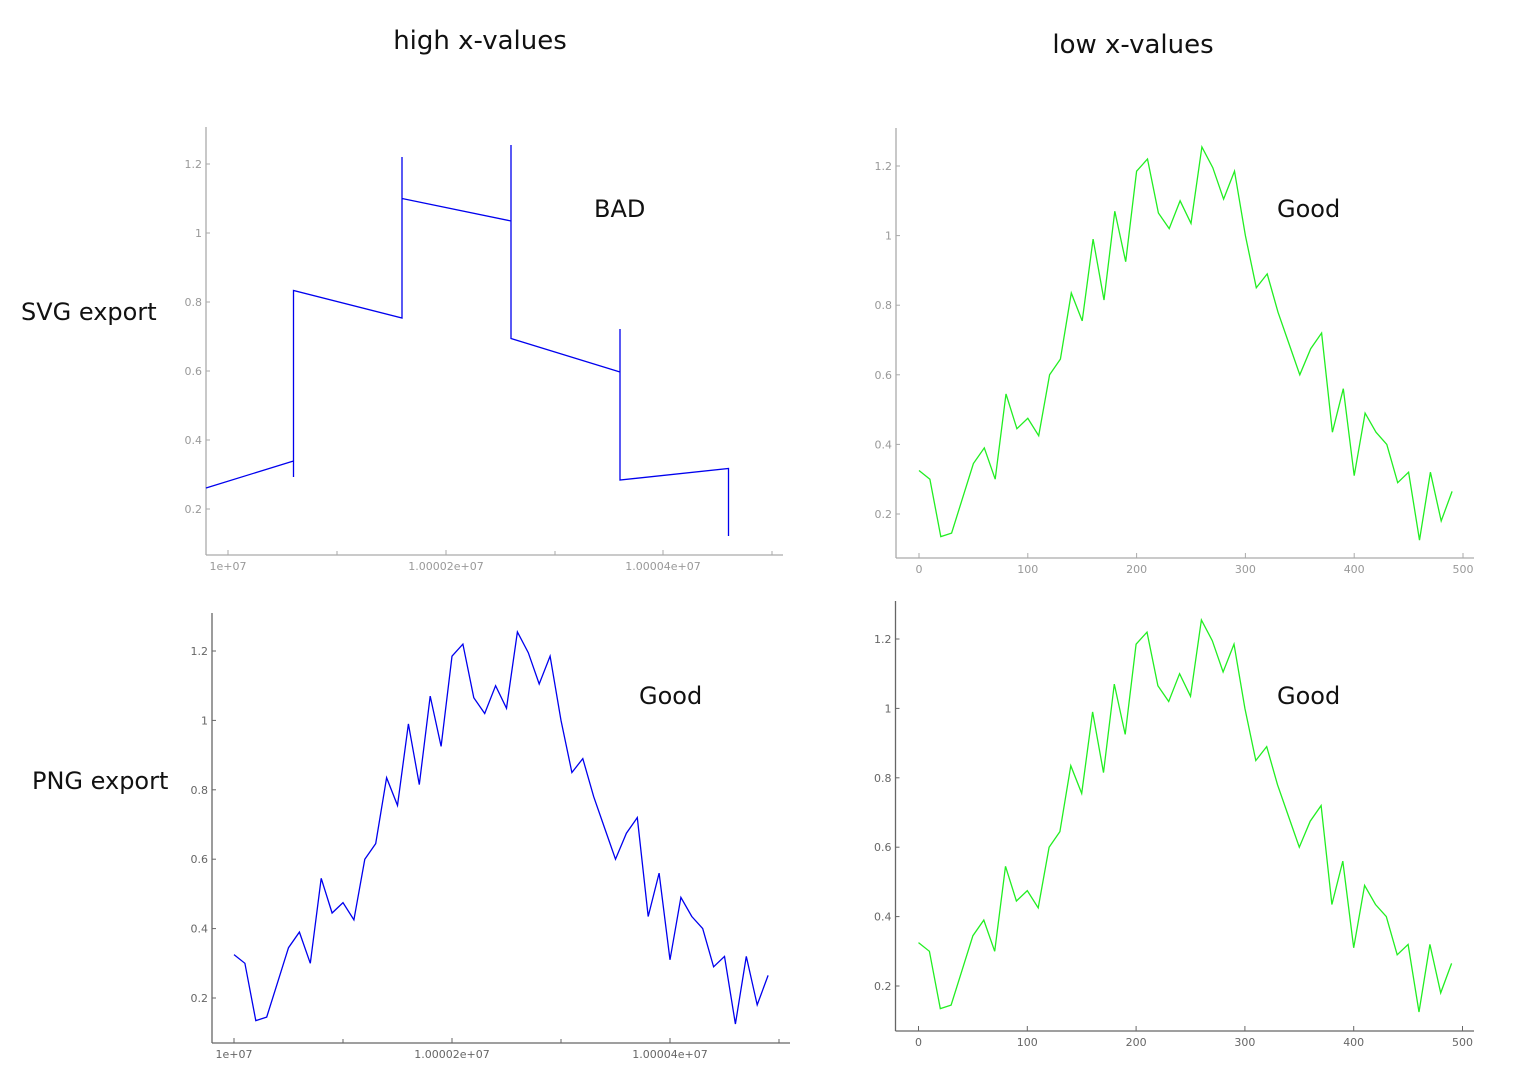 The height and width of the screenshot is (1073, 1513). Describe the element at coordinates (480, 41) in the screenshot. I see `column-header-high-x: high x-values` at that location.